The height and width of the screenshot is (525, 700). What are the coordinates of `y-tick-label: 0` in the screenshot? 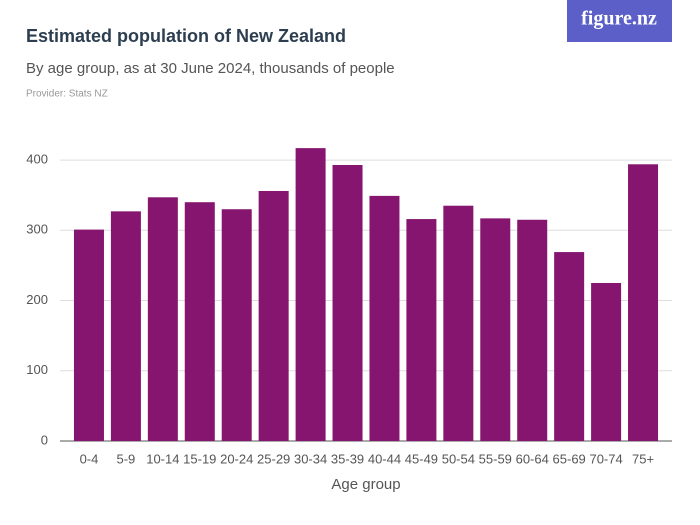 It's located at (44, 439).